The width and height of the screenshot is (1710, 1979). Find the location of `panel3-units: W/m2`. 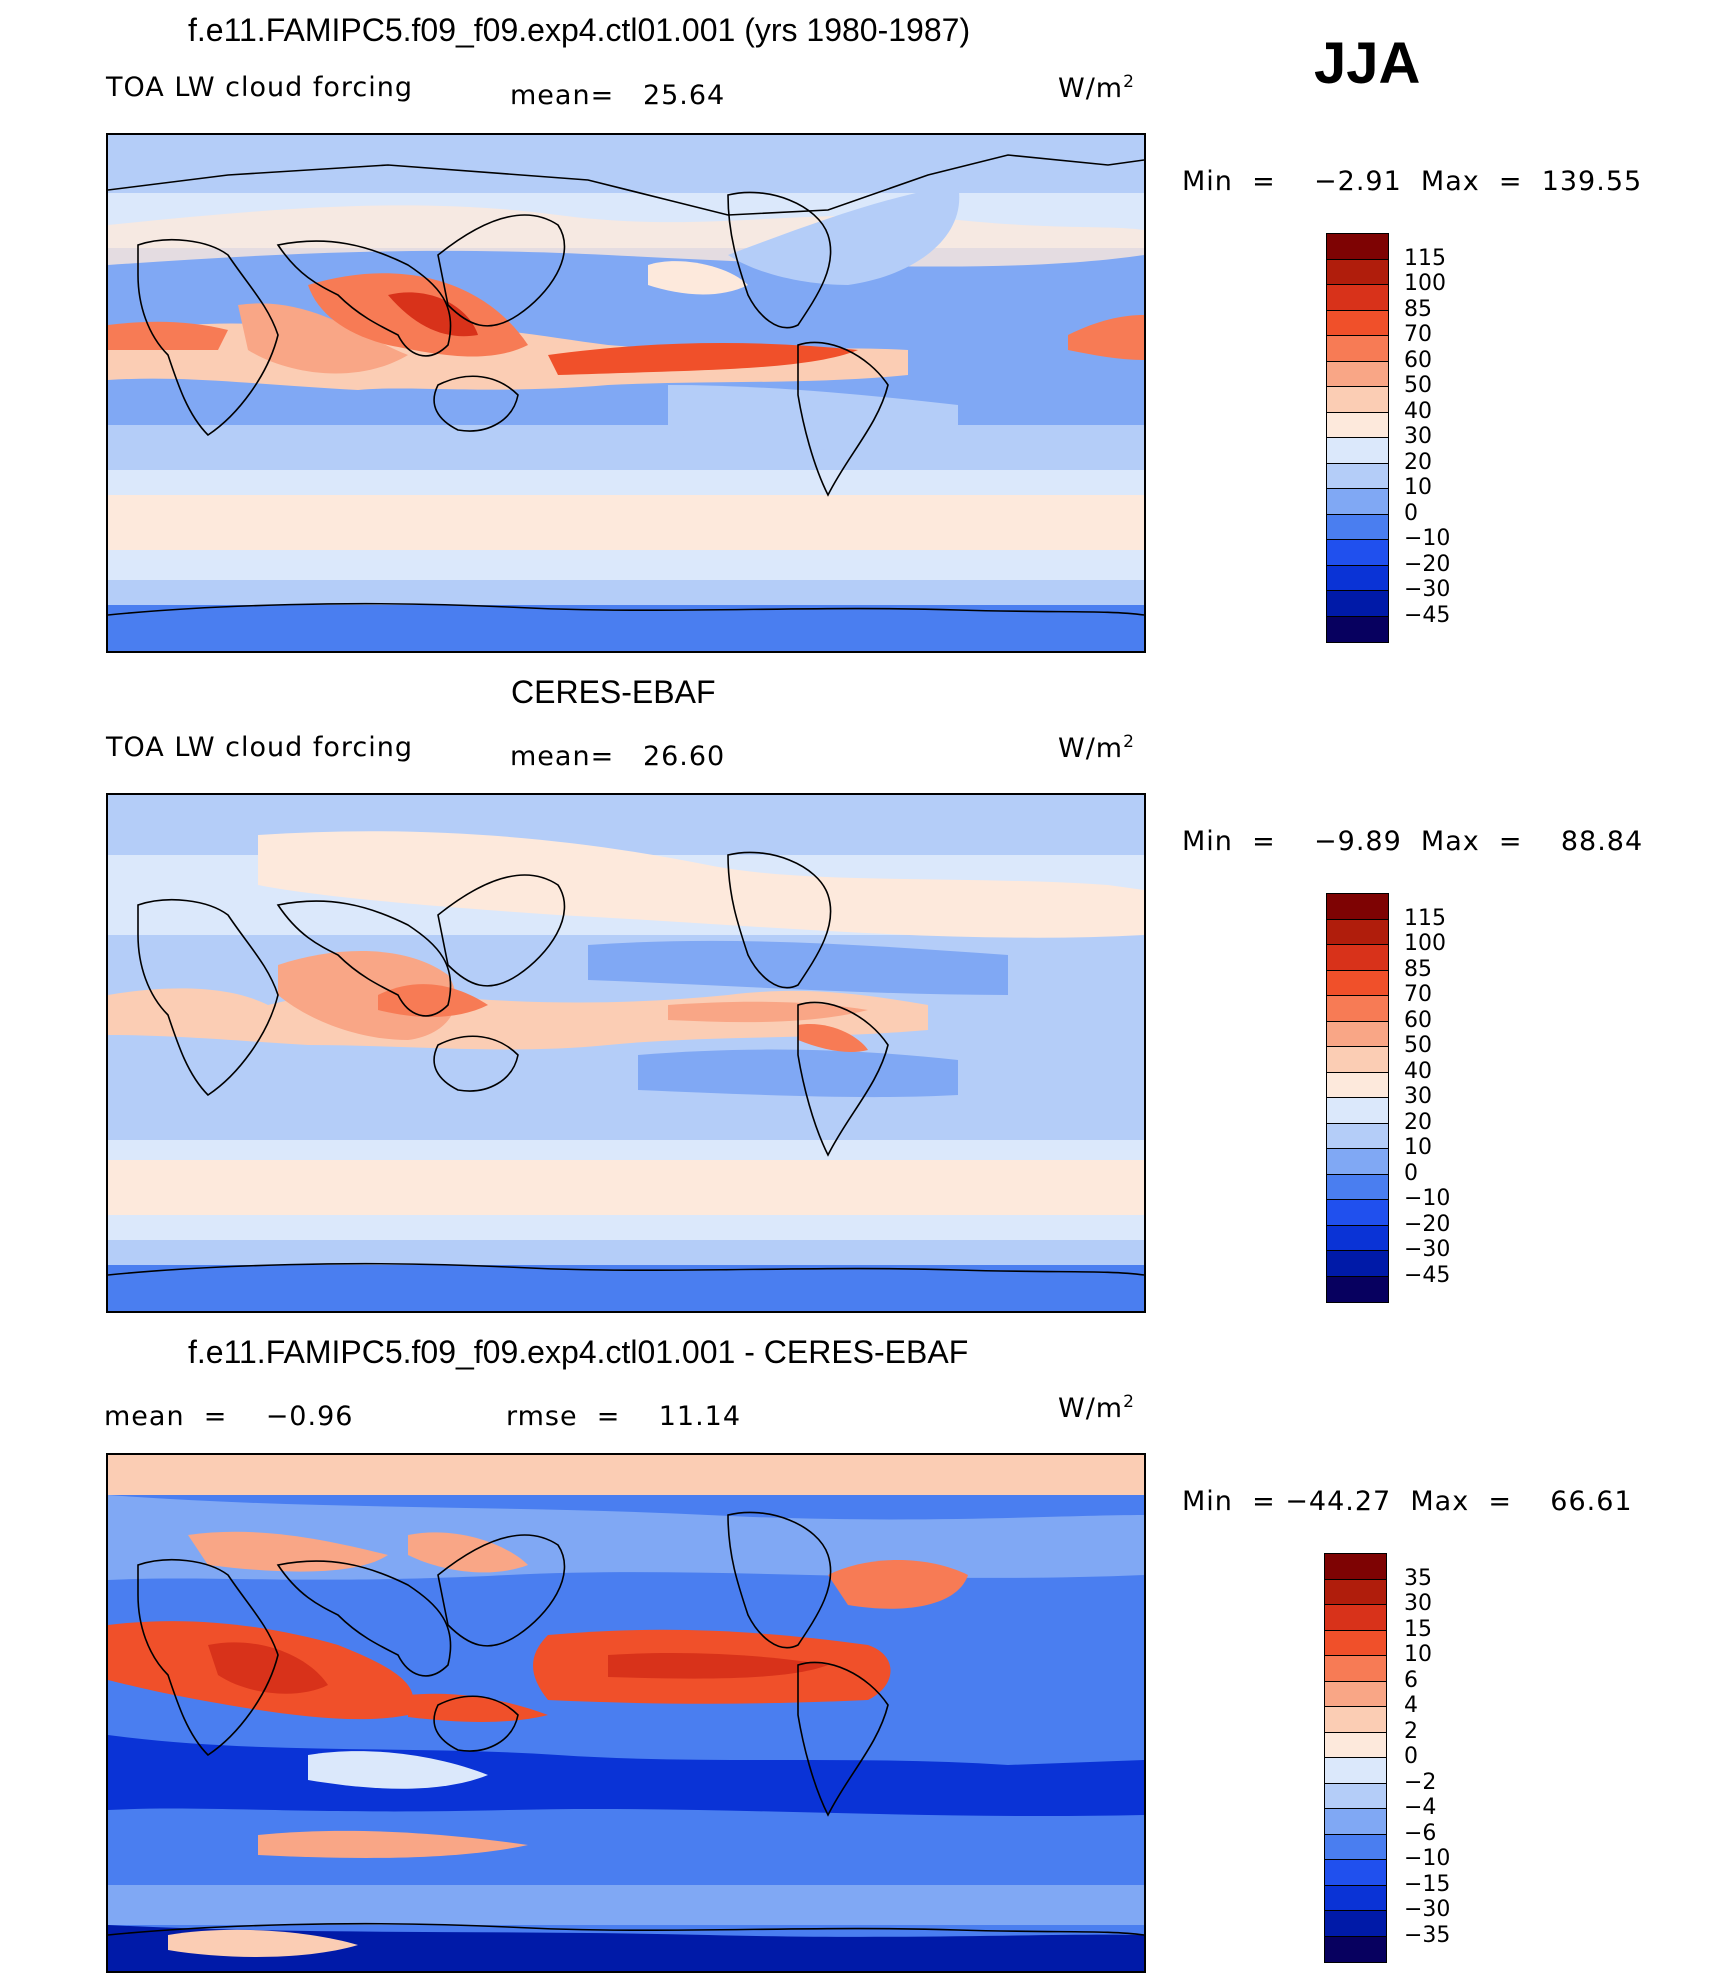

panel3-units: W/m2 is located at coordinates (1096, 1408).